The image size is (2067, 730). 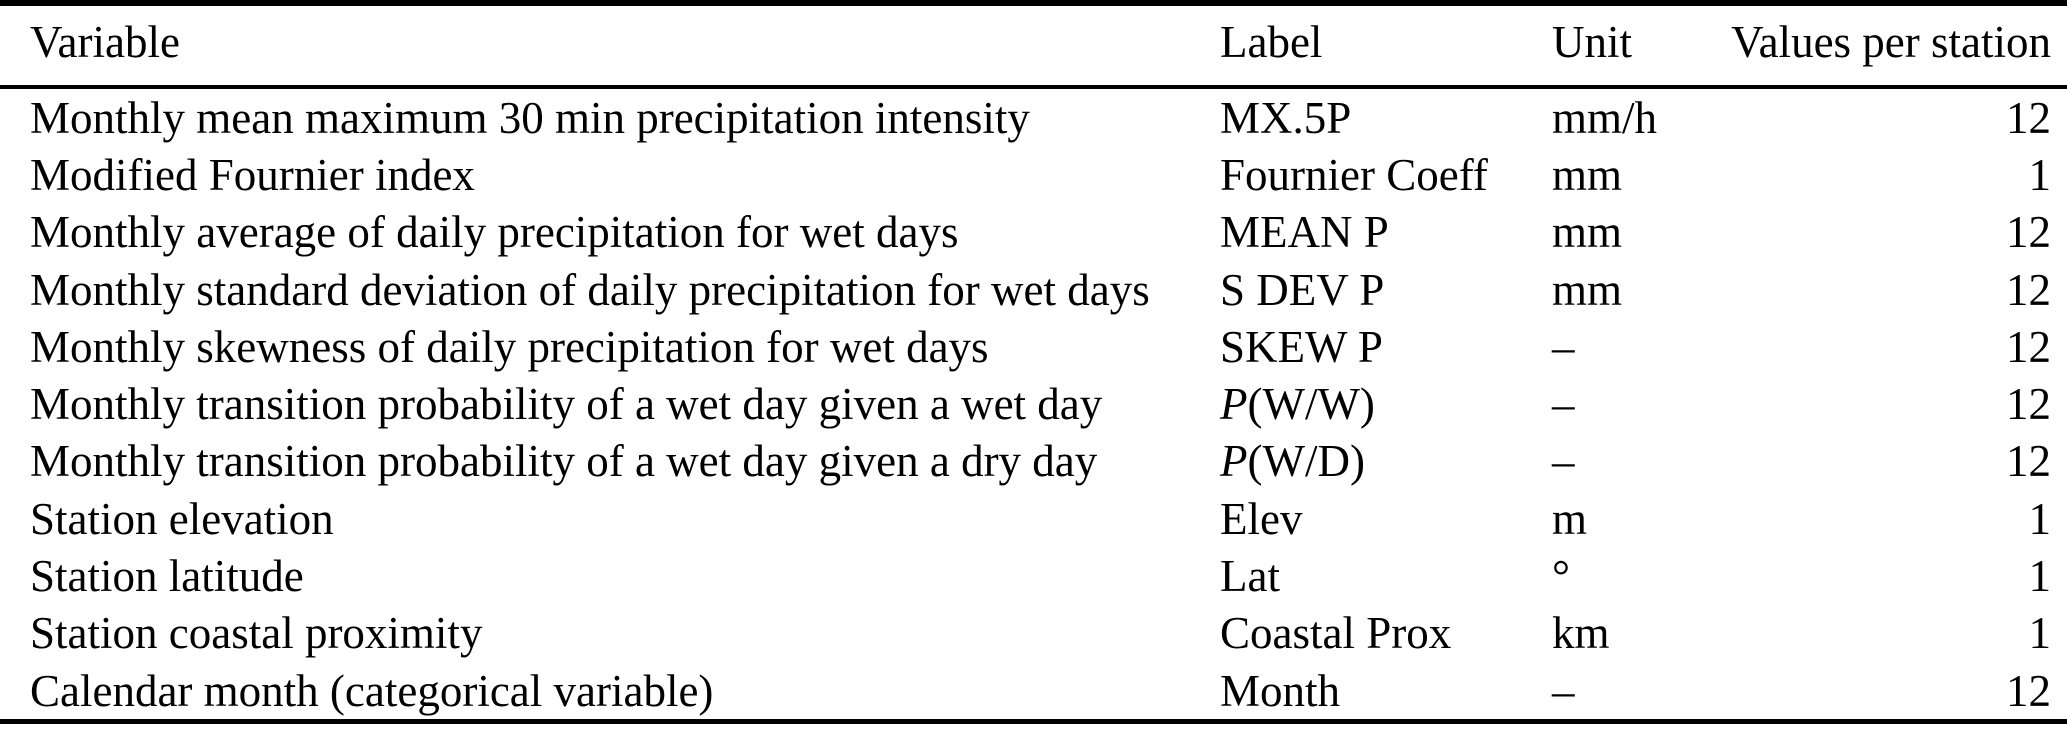 What do you see at coordinates (372, 690) in the screenshot?
I see `variable-cell: Calendar month (categorical variable)` at bounding box center [372, 690].